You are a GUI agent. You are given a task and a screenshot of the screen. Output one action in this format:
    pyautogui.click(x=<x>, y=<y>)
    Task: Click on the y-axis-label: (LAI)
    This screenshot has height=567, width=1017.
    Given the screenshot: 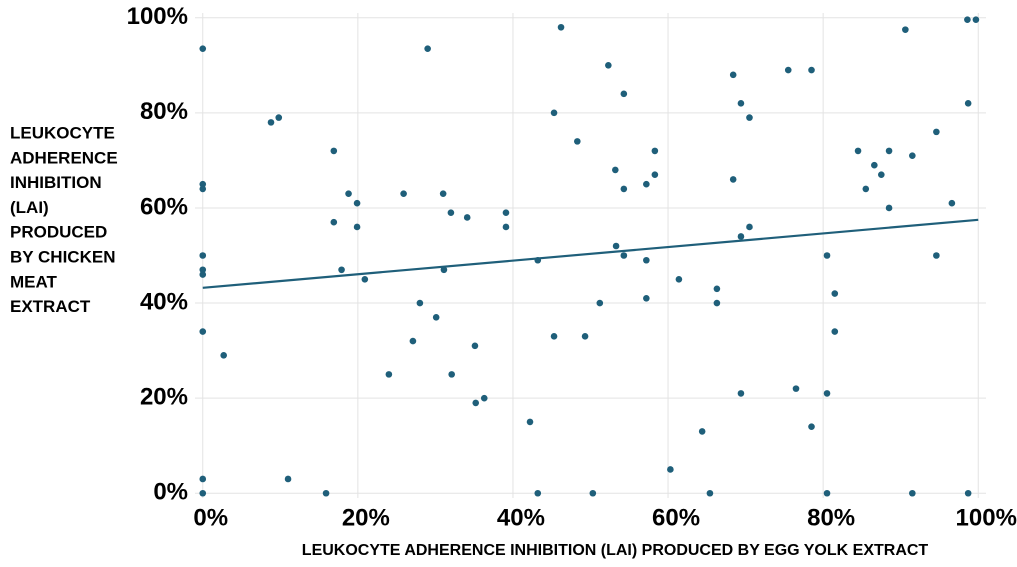 What is the action you would take?
    pyautogui.click(x=29, y=207)
    